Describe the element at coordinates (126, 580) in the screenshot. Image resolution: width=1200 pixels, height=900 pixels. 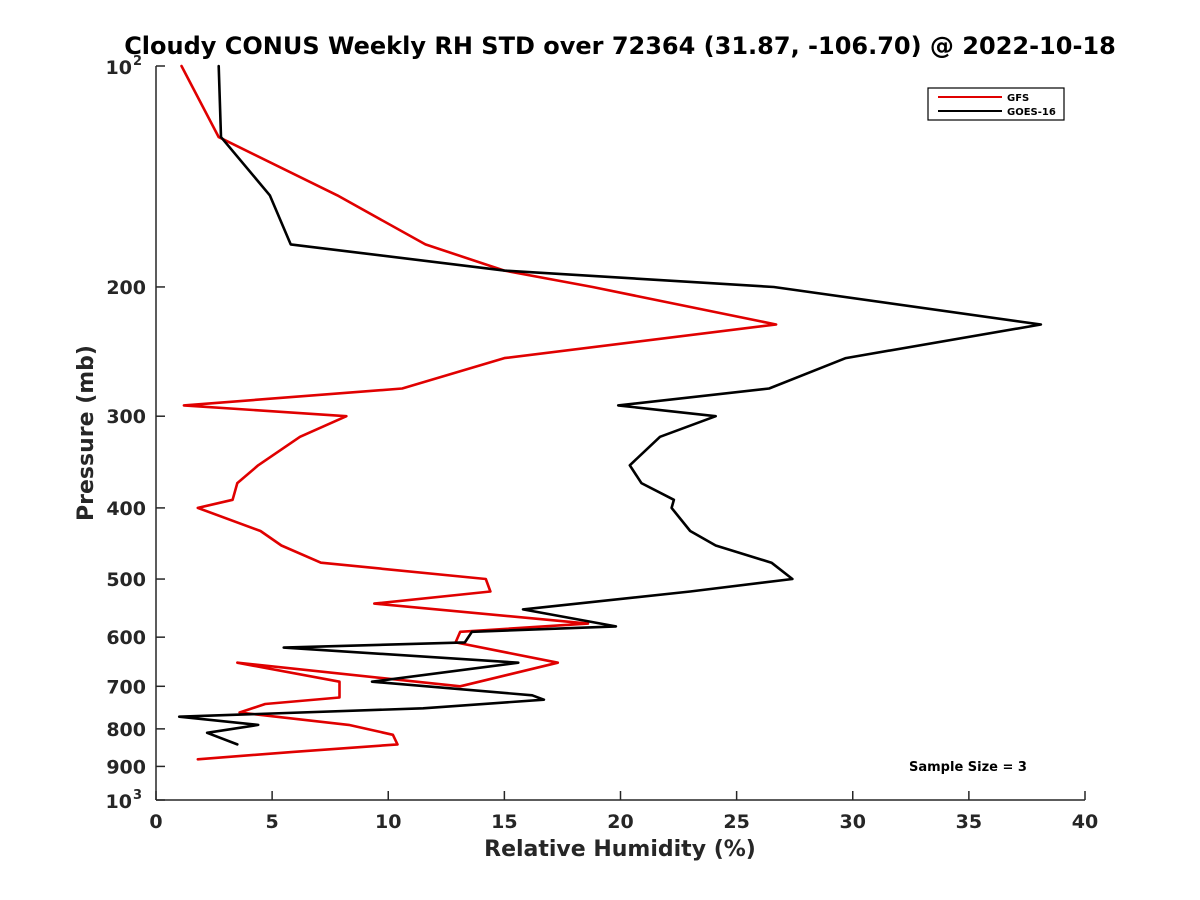
I see `y-tick-label: 500` at that location.